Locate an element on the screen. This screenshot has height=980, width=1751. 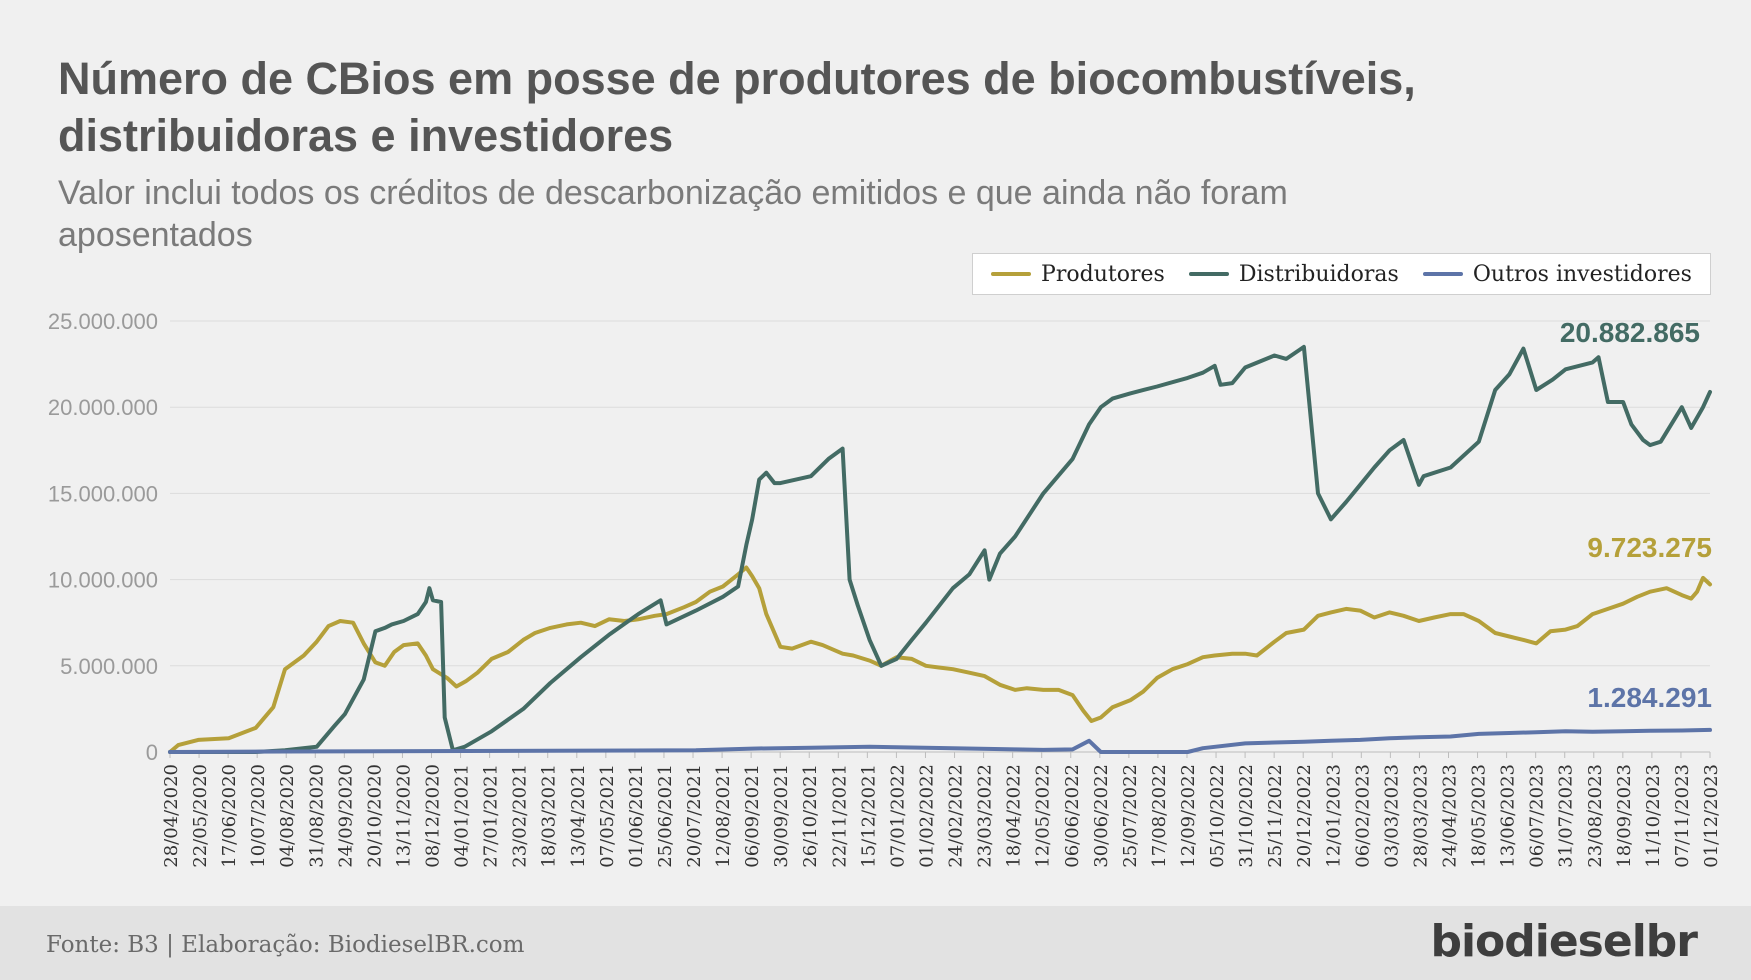
legend-label-produtores: Produtores is located at coordinates (1103, 274).